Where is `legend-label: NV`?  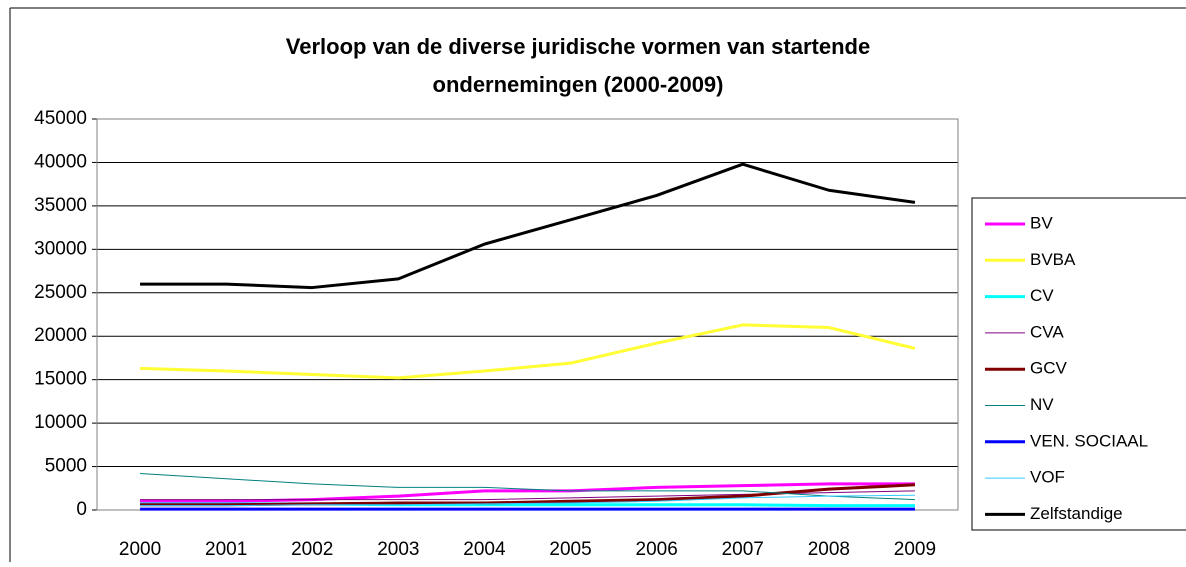
legend-label: NV is located at coordinates (1042, 404).